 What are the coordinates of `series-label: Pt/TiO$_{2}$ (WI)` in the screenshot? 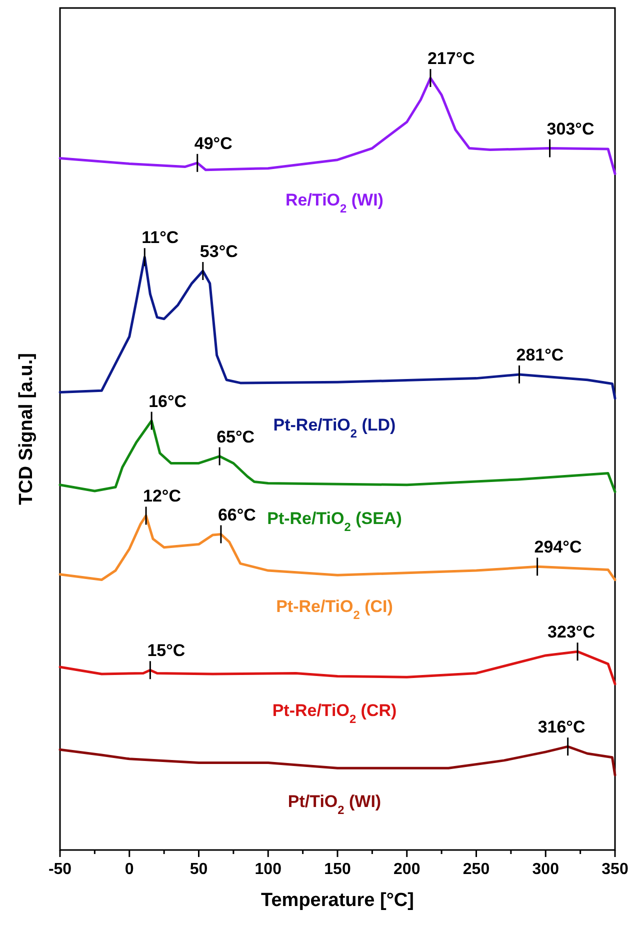 It's located at (335, 805).